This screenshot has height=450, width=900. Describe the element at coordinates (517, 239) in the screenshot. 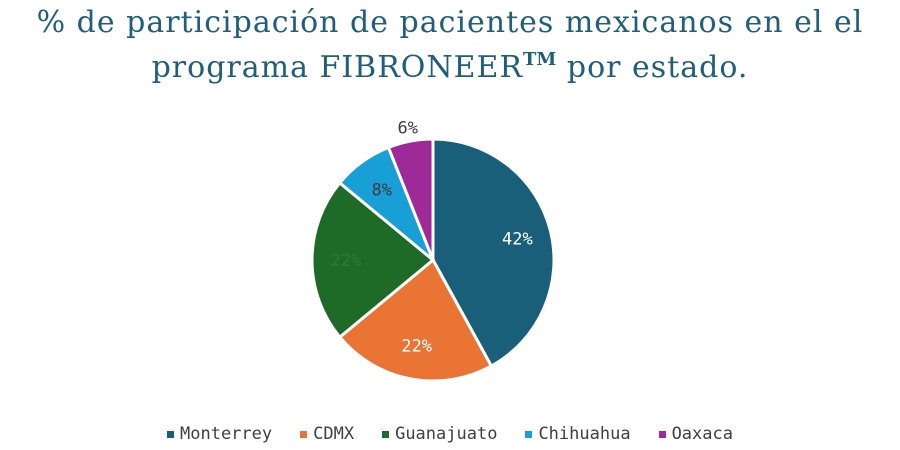

I see `data-label-monterrey: 42%` at that location.